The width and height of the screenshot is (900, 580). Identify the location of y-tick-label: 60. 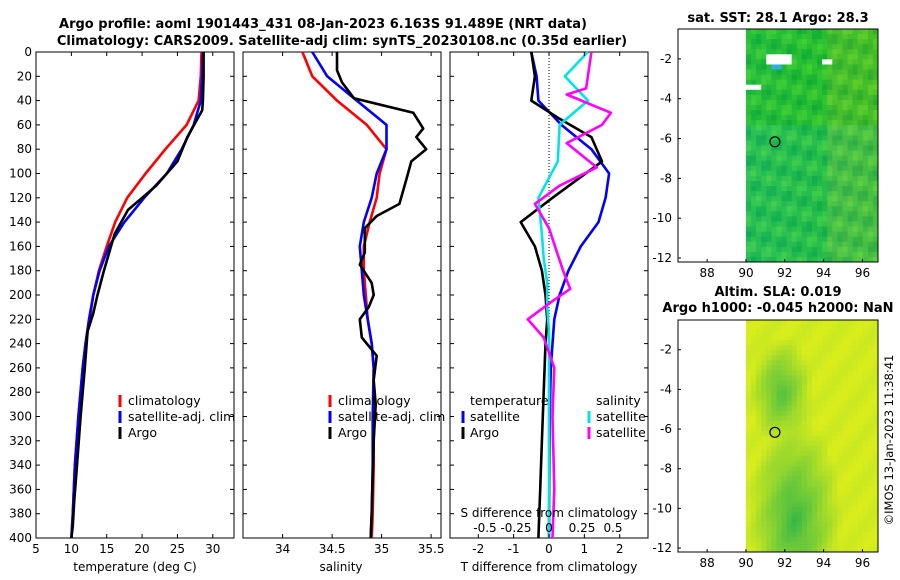
(24, 125).